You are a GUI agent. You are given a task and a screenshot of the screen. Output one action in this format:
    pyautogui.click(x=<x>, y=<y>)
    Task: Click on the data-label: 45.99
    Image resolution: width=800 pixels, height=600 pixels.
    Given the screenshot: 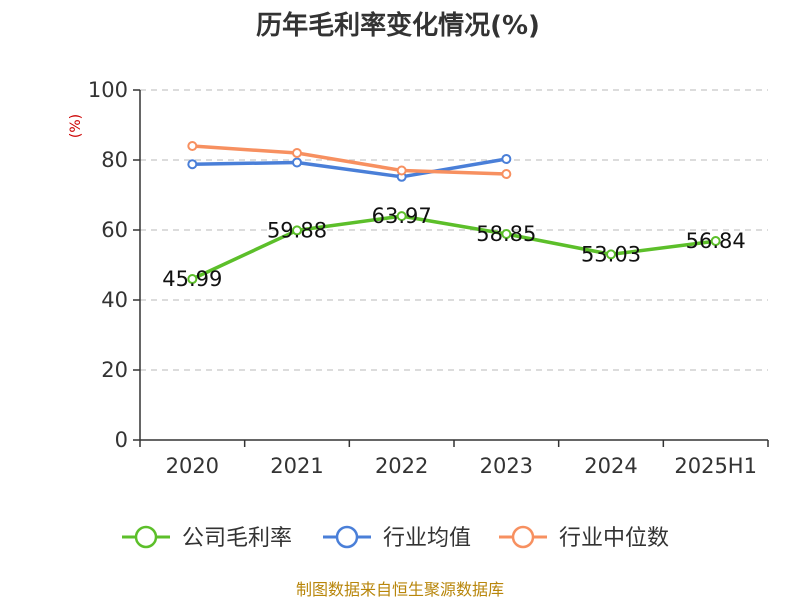 What is the action you would take?
    pyautogui.click(x=192, y=279)
    